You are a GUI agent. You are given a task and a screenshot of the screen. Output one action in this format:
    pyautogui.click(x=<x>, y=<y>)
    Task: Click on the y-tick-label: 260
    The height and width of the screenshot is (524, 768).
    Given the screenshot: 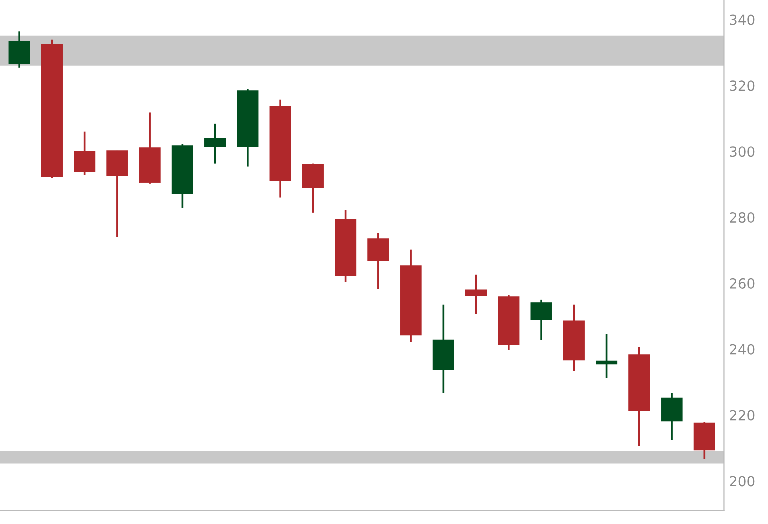 What is the action you would take?
    pyautogui.click(x=742, y=283)
    